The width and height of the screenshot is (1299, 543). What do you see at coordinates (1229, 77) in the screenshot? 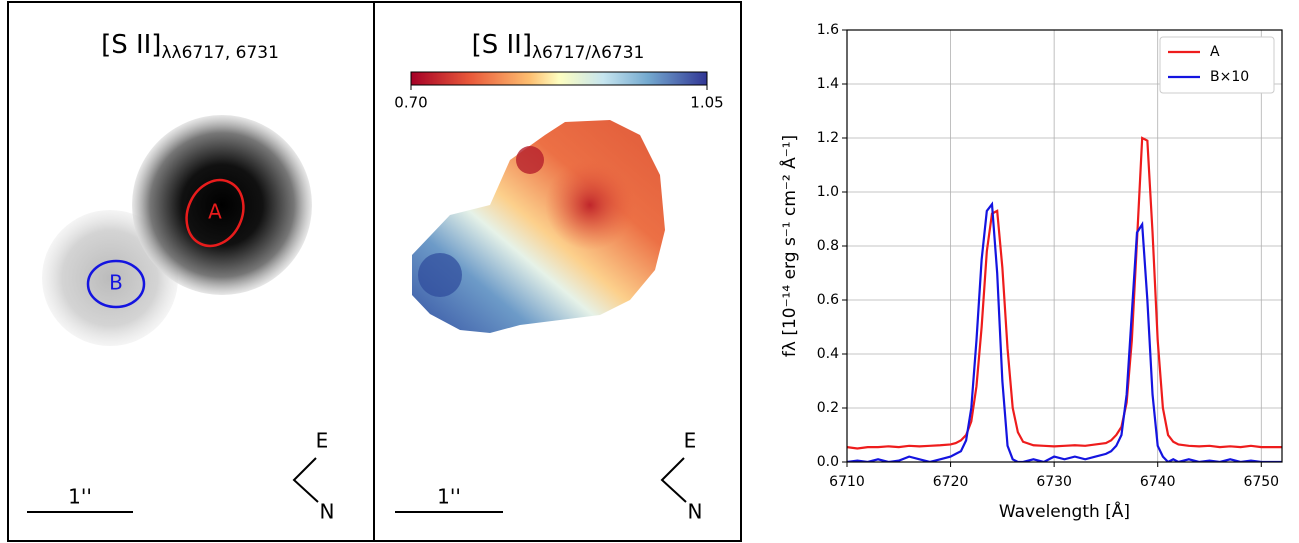
I see `legend-label: B×10` at bounding box center [1229, 77].